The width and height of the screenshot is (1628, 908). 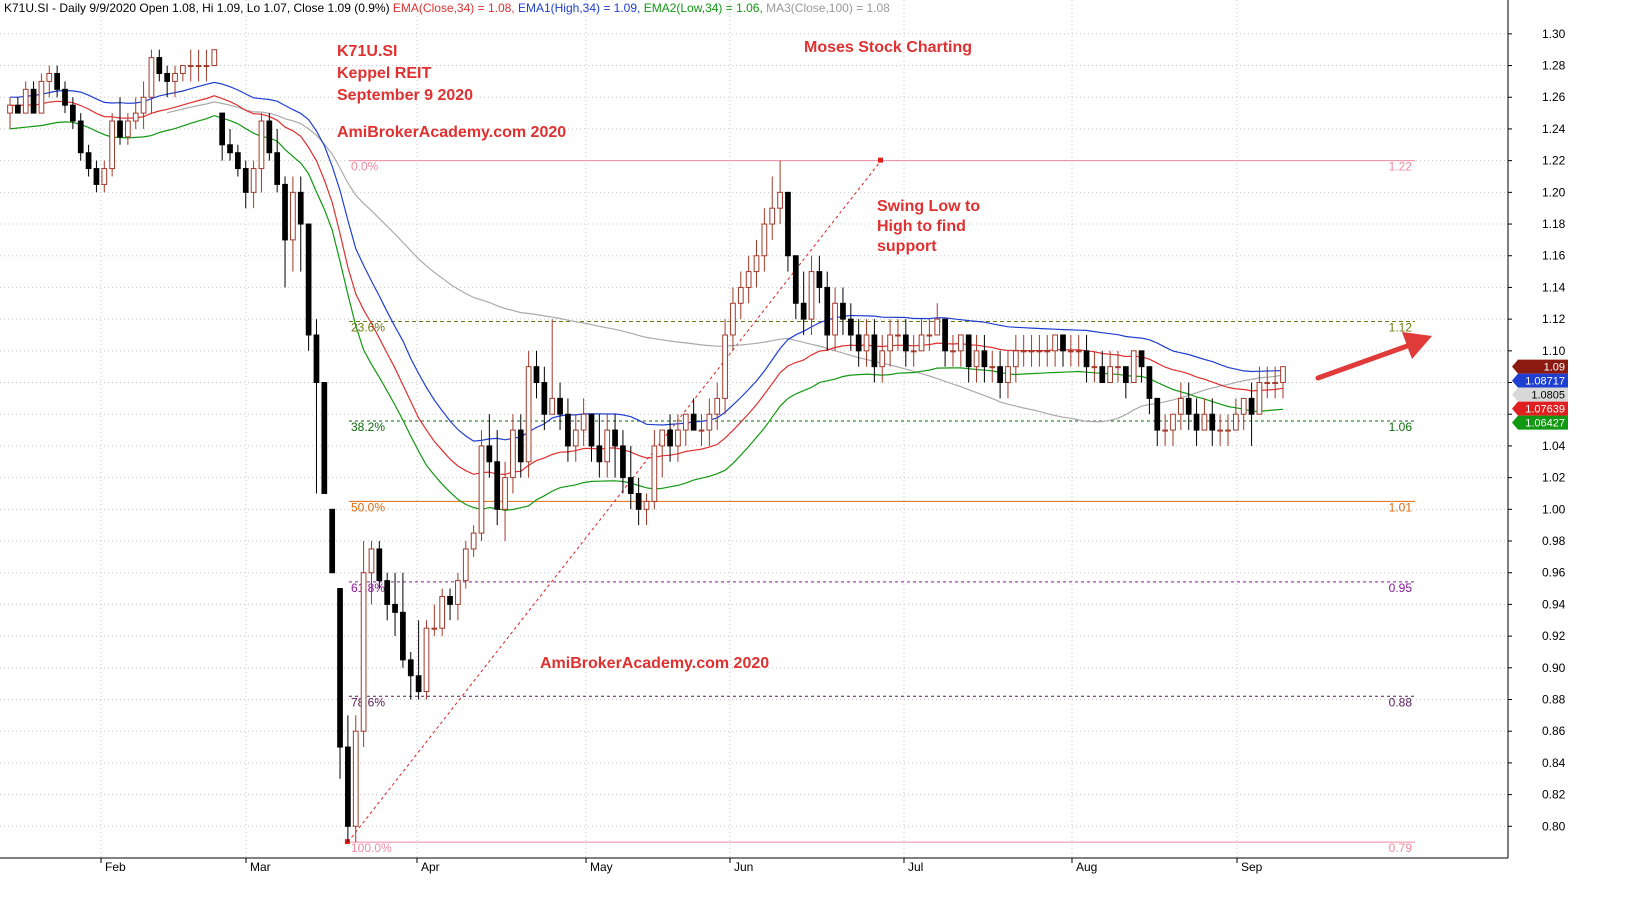 What do you see at coordinates (367, 51) in the screenshot?
I see `annotation-text: K71U.SI` at bounding box center [367, 51].